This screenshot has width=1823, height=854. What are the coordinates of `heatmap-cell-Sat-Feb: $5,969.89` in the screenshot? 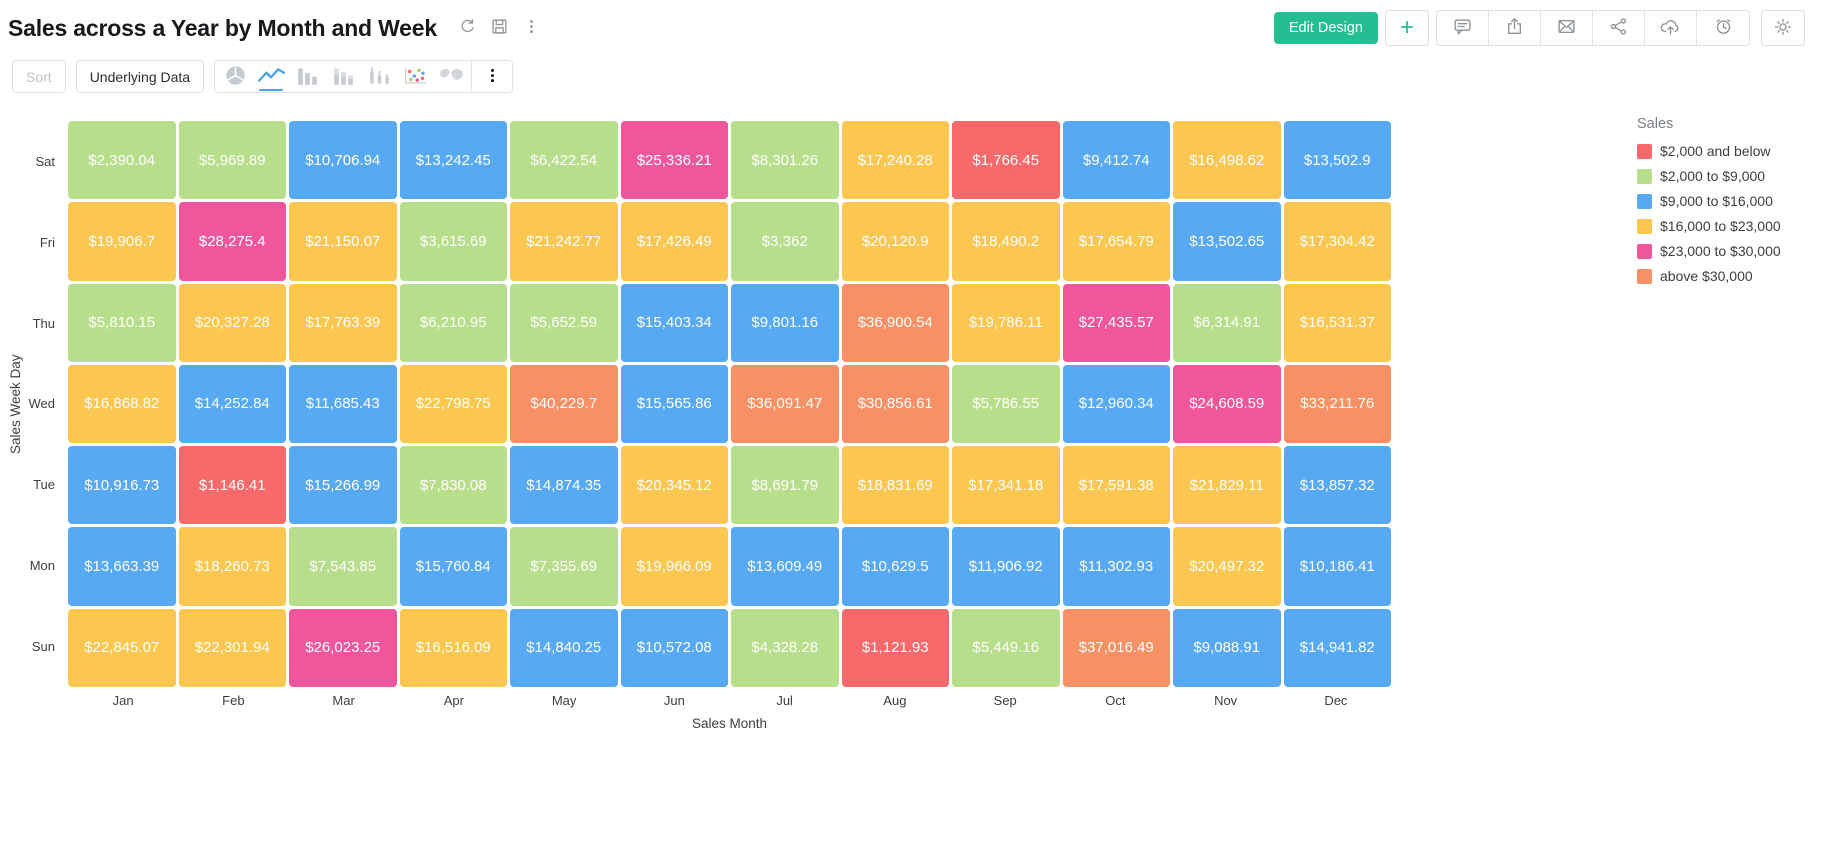 It's located at (232, 160).